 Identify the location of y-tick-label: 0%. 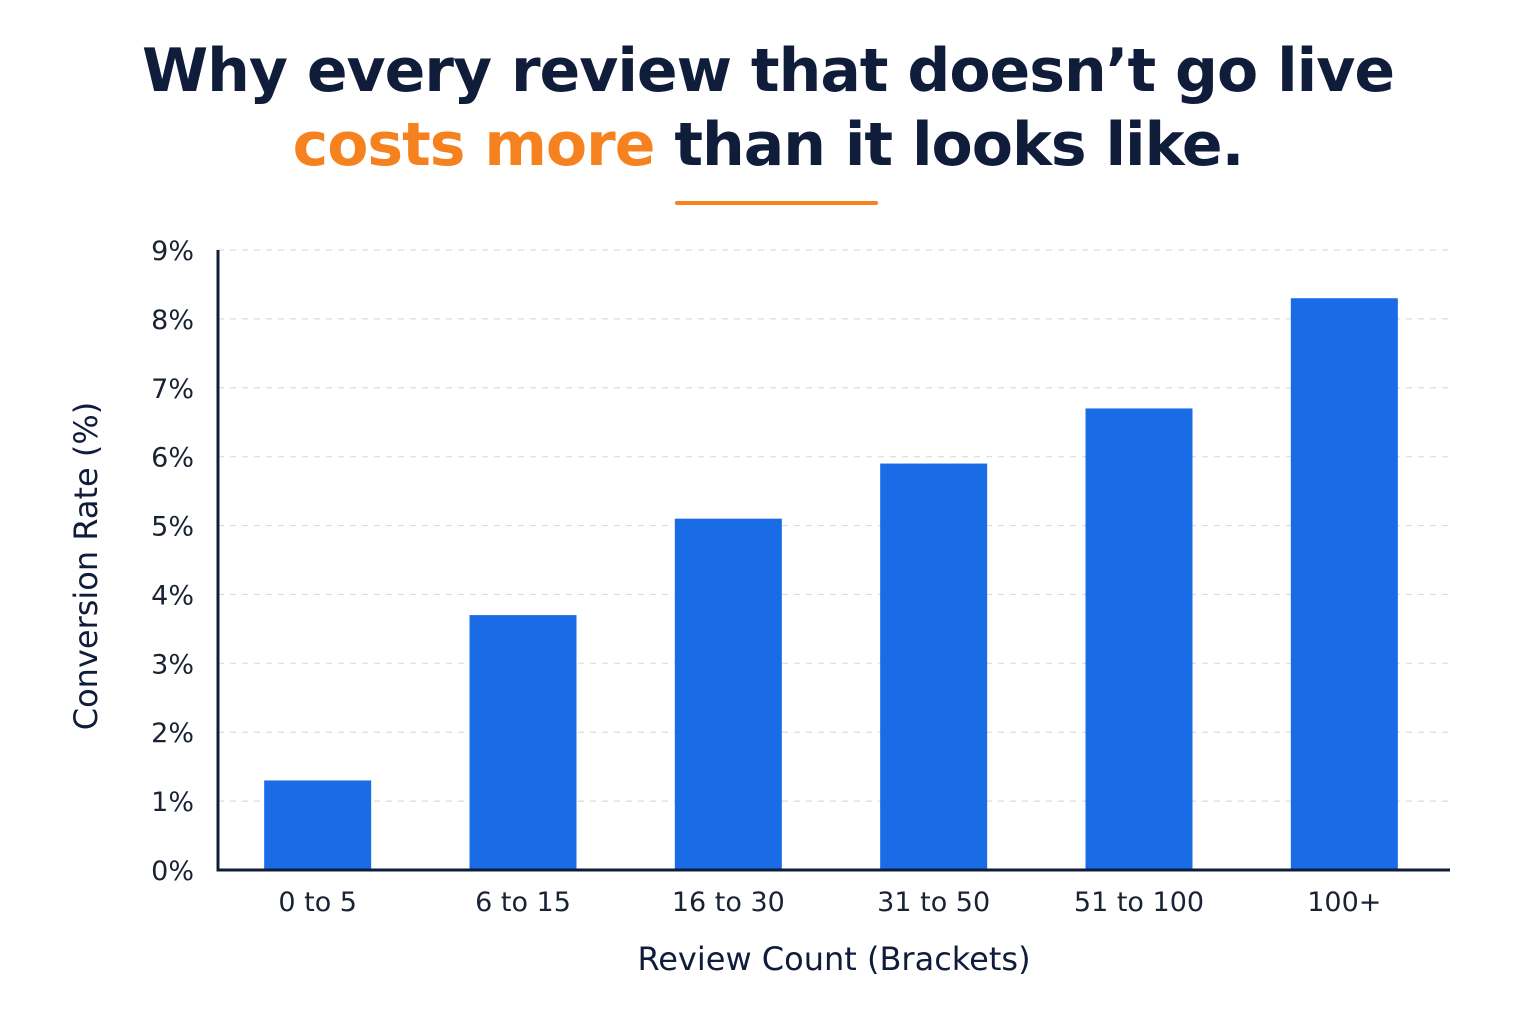
(172, 871).